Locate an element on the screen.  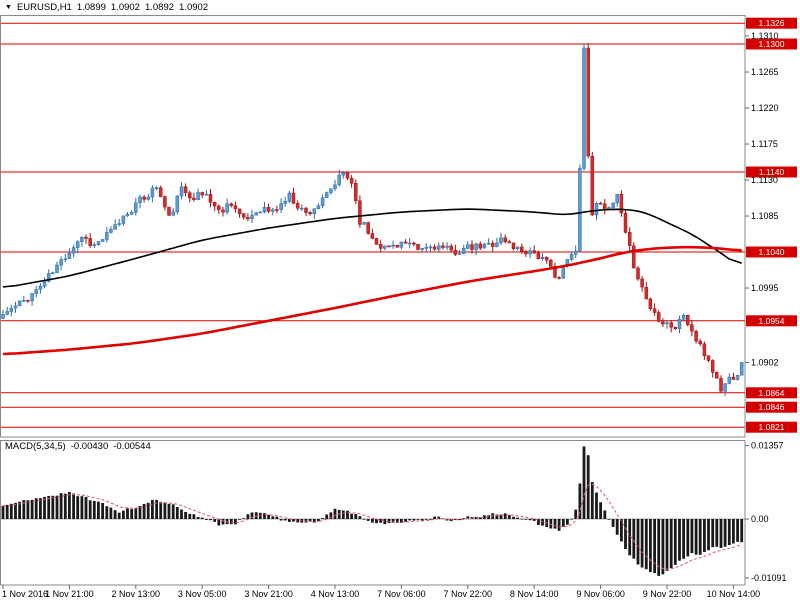
macd-indicator-label: MACD(5,34,5) is located at coordinates (35, 446).